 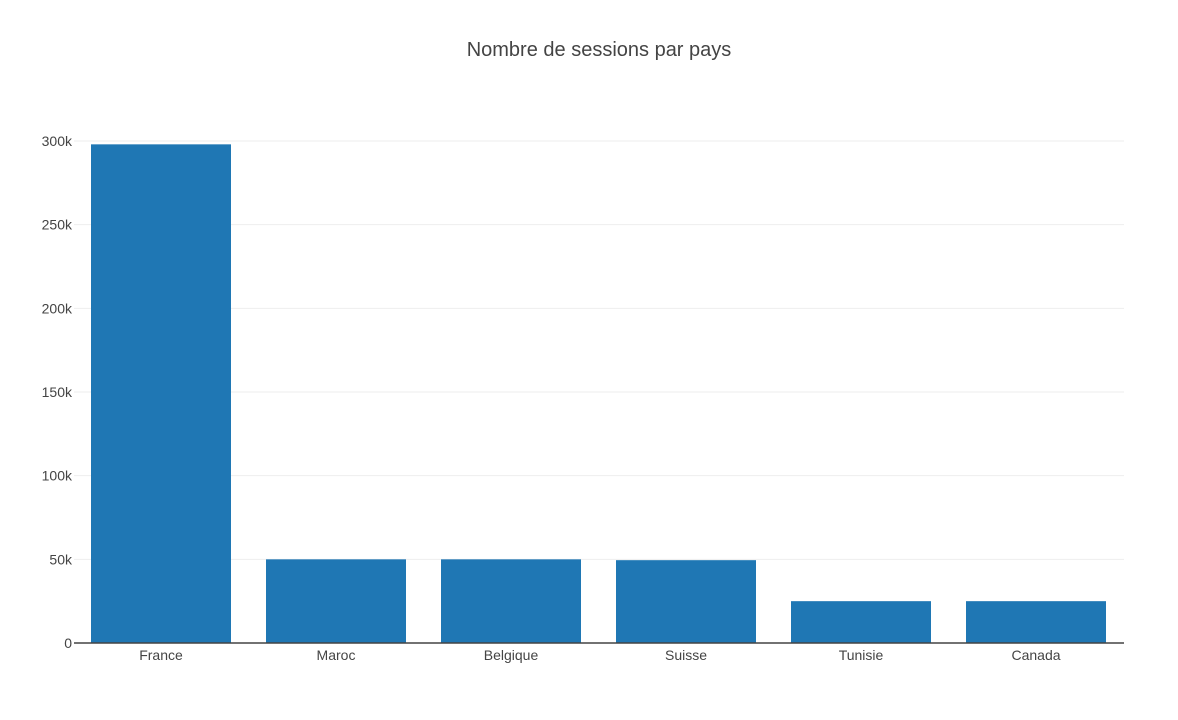 What do you see at coordinates (1035, 655) in the screenshot?
I see `x-tick-label: Canada` at bounding box center [1035, 655].